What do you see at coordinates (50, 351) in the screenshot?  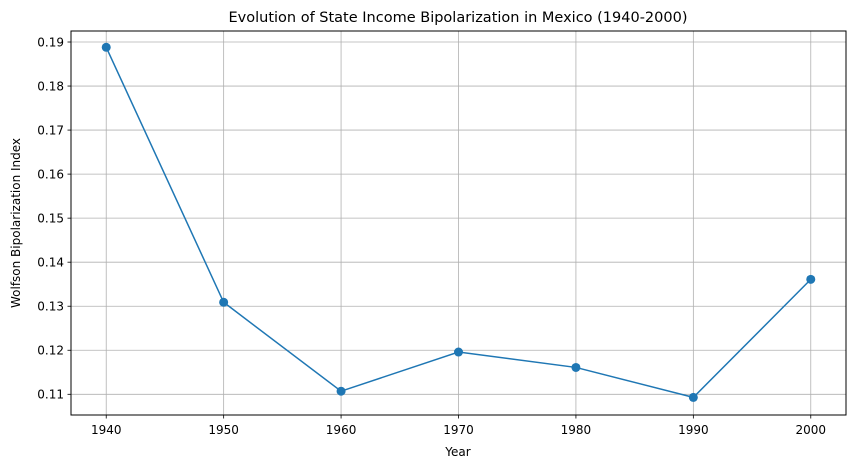 I see `y-tick-label: 0.12` at bounding box center [50, 351].